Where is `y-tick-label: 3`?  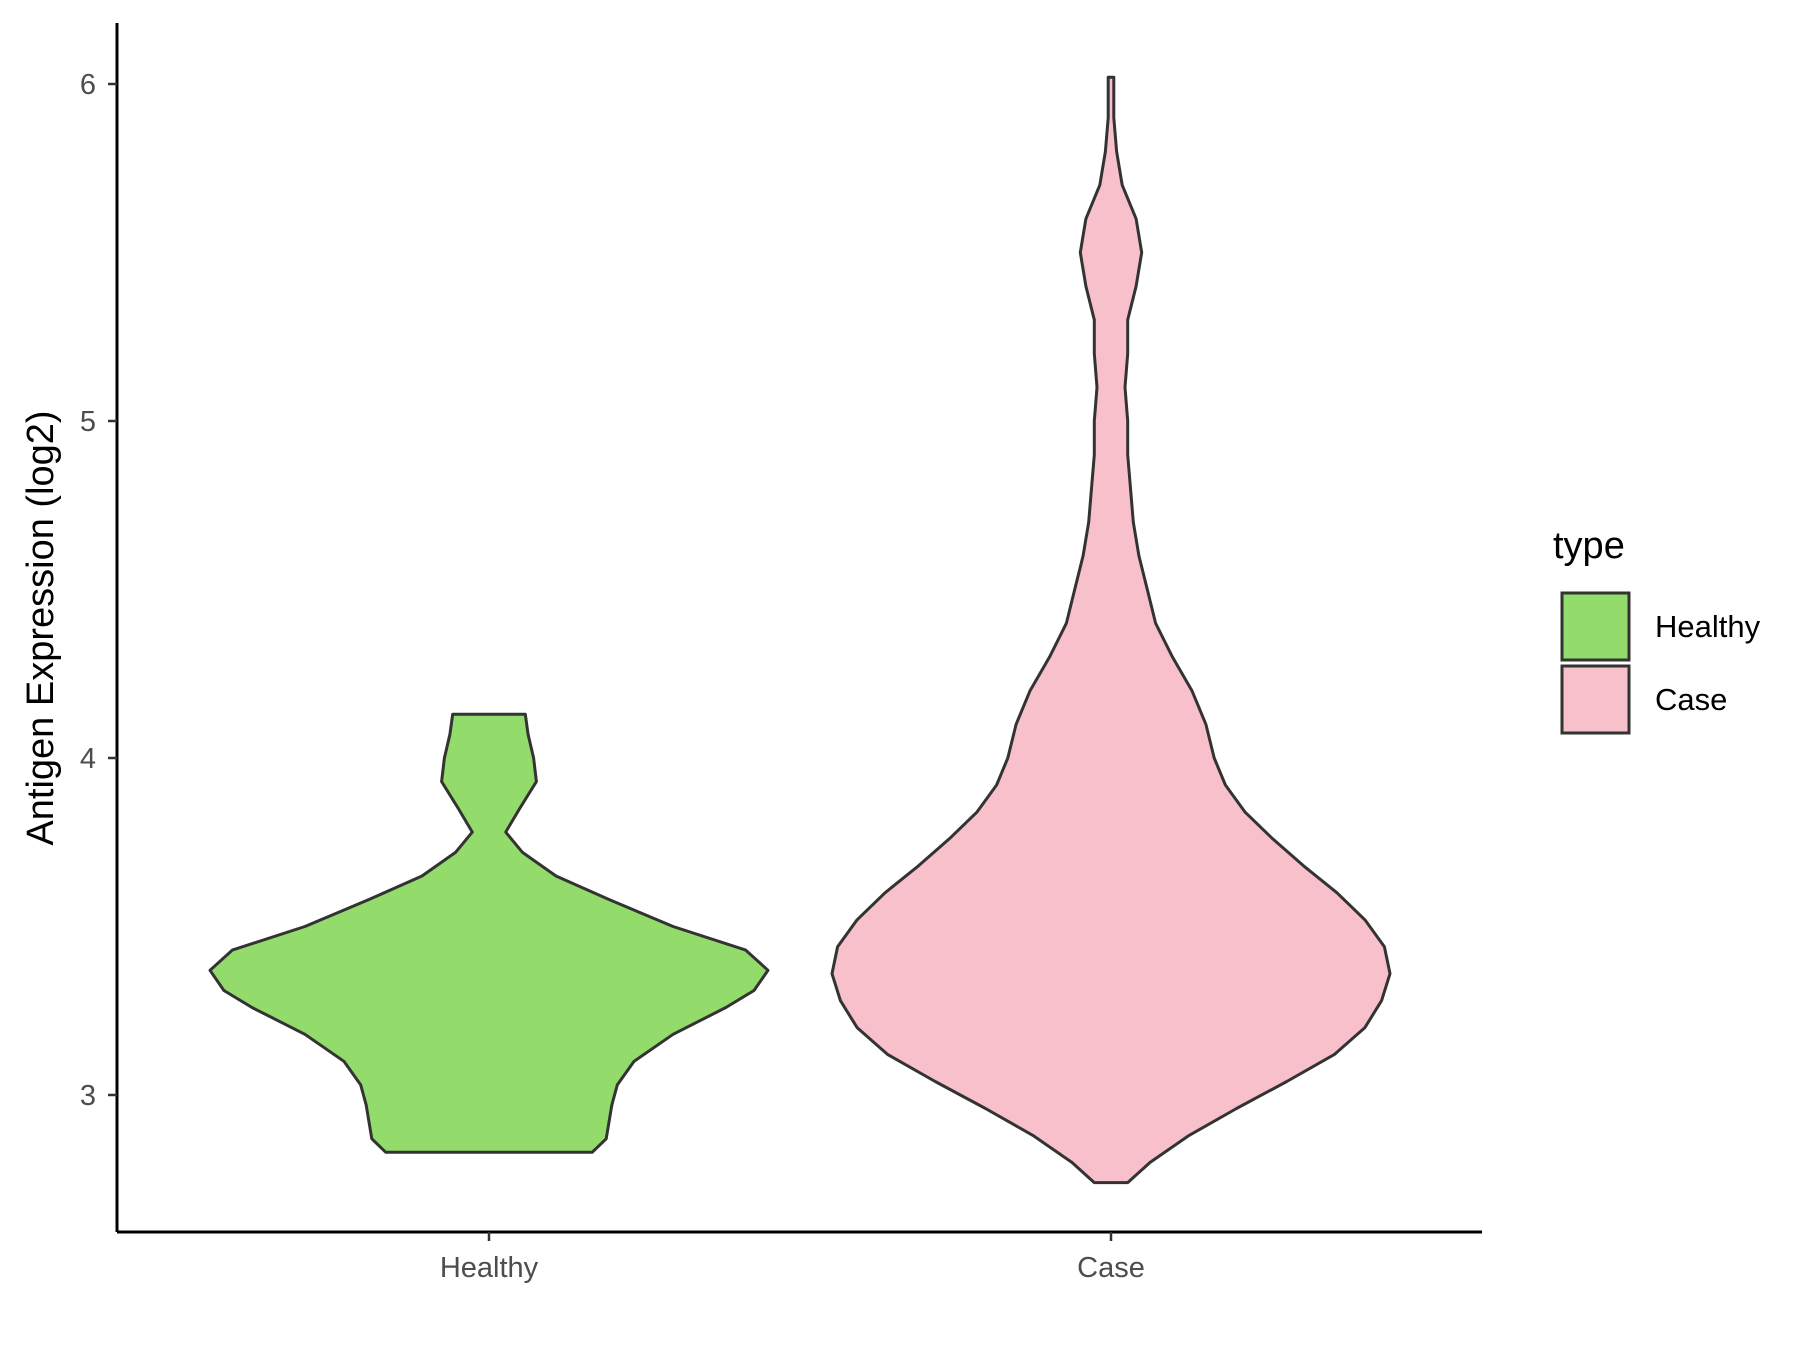
y-tick-label: 3 is located at coordinates (88, 1096).